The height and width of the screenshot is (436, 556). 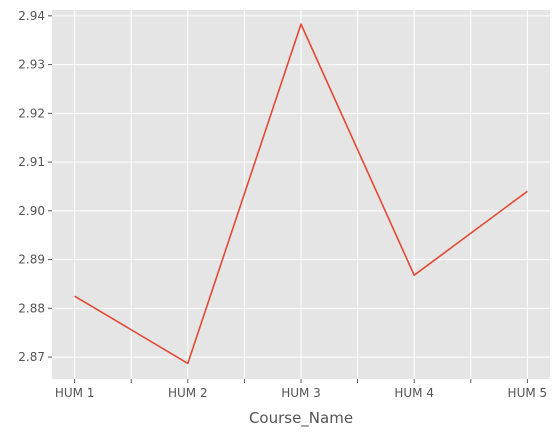 I want to click on x-tick-label: HUM 1, so click(x=75, y=393).